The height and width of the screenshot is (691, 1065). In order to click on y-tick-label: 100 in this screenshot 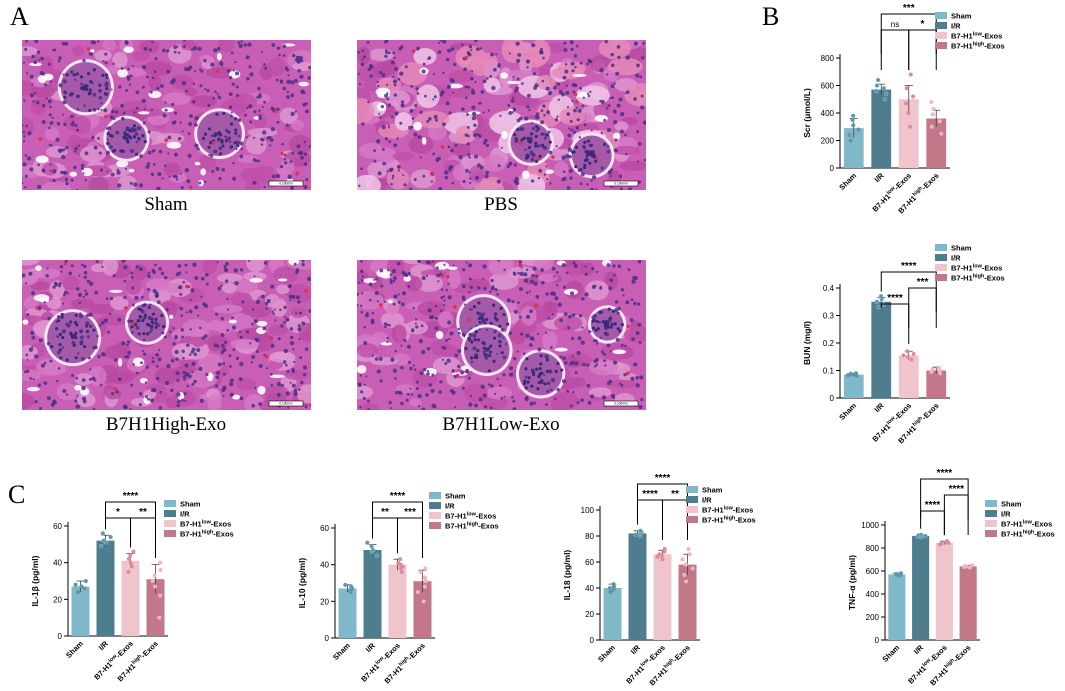, I will do `click(588, 510)`.